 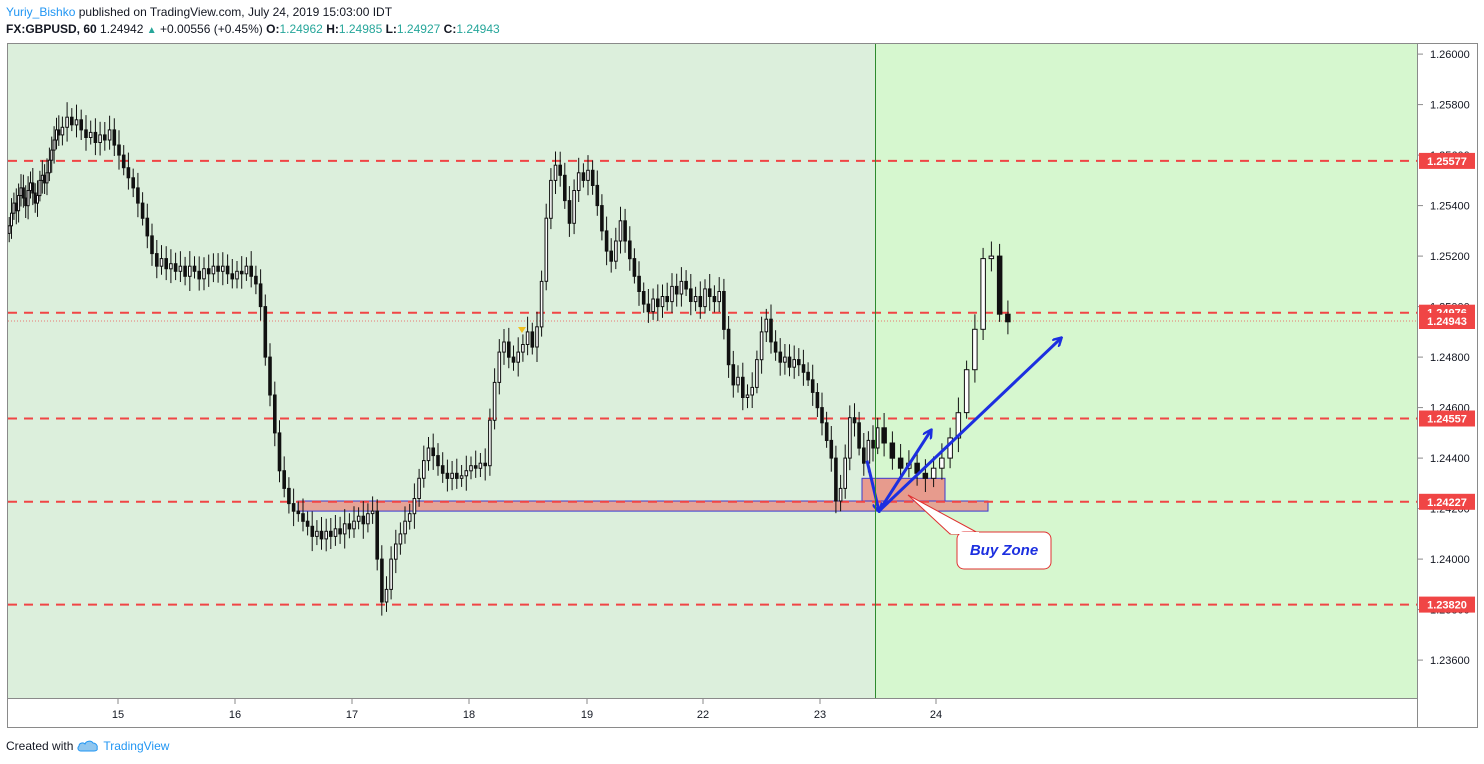 I want to click on price-tick-label: 1.23600, so click(x=1450, y=661).